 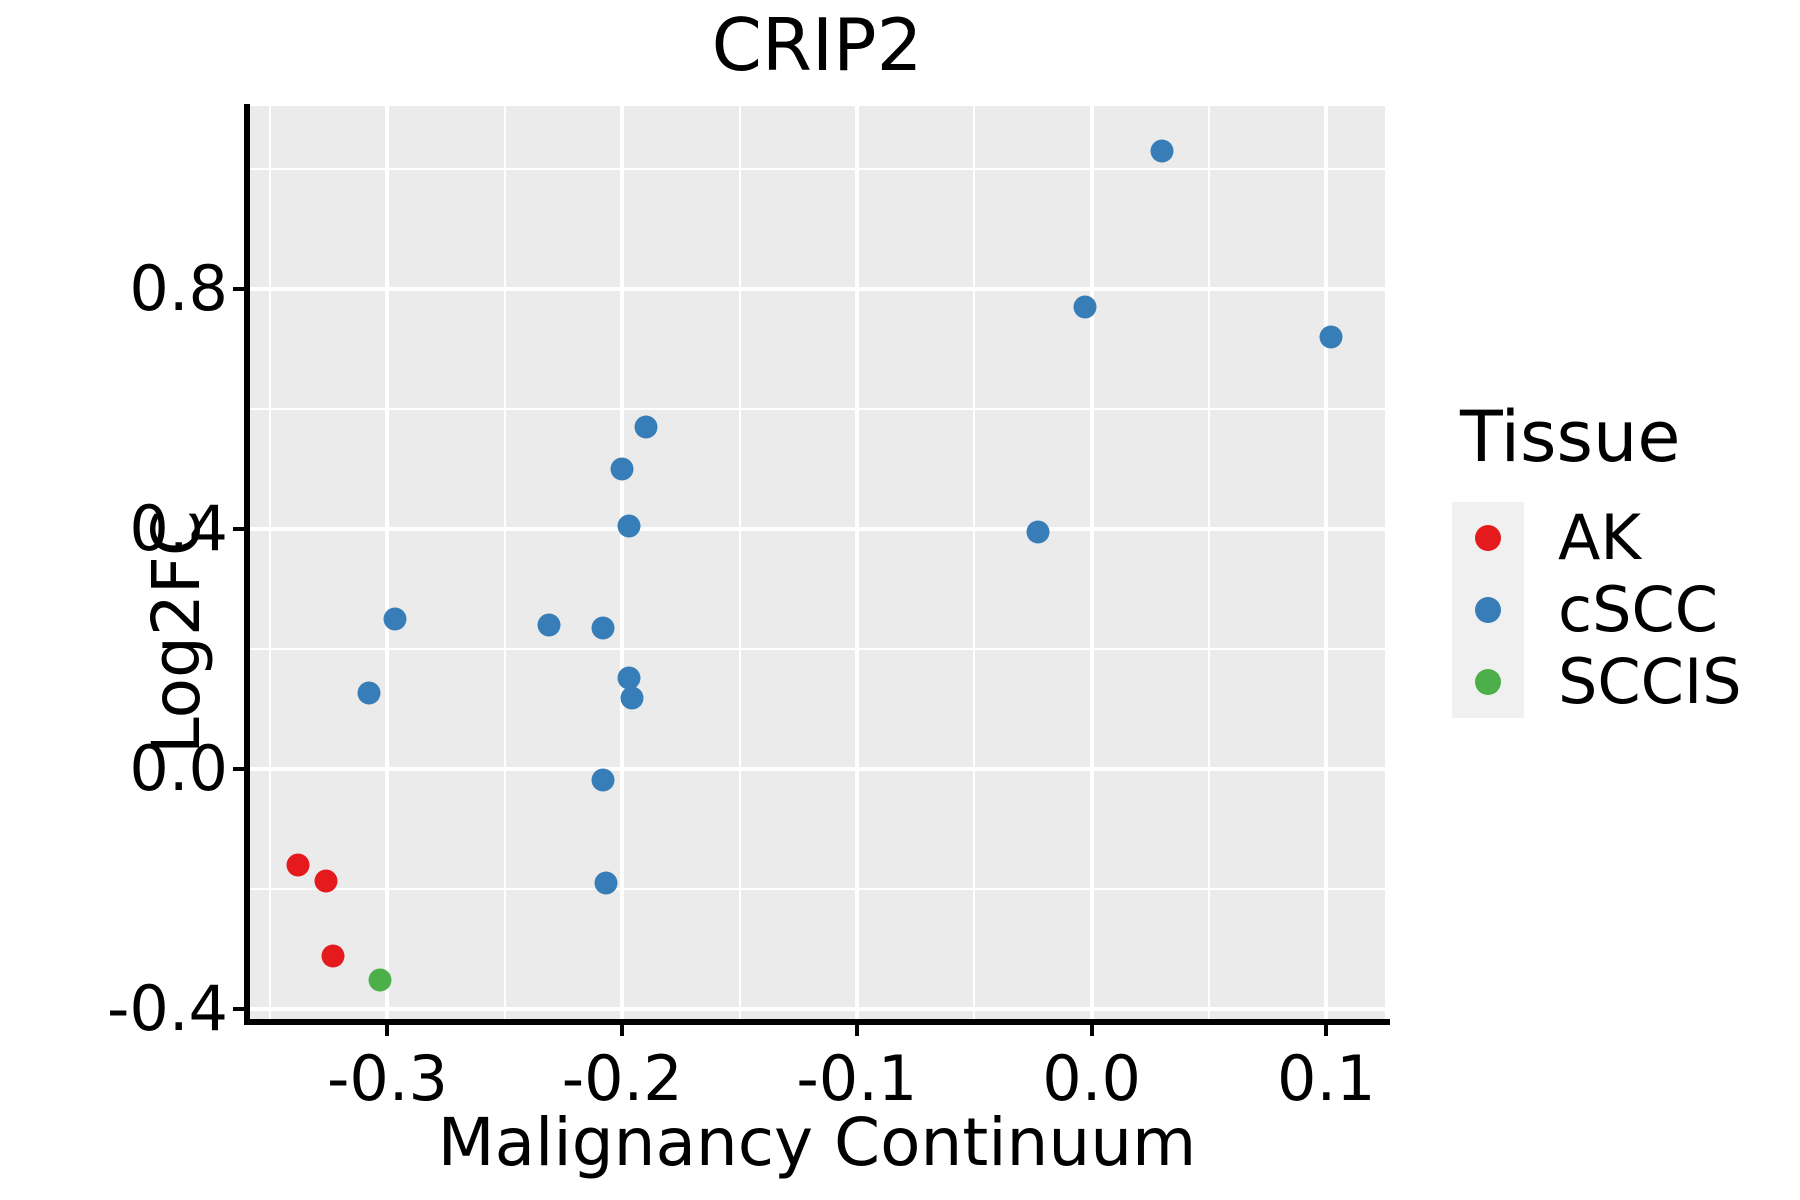 I want to click on x-tick-label: -0.1, so click(x=857, y=1078).